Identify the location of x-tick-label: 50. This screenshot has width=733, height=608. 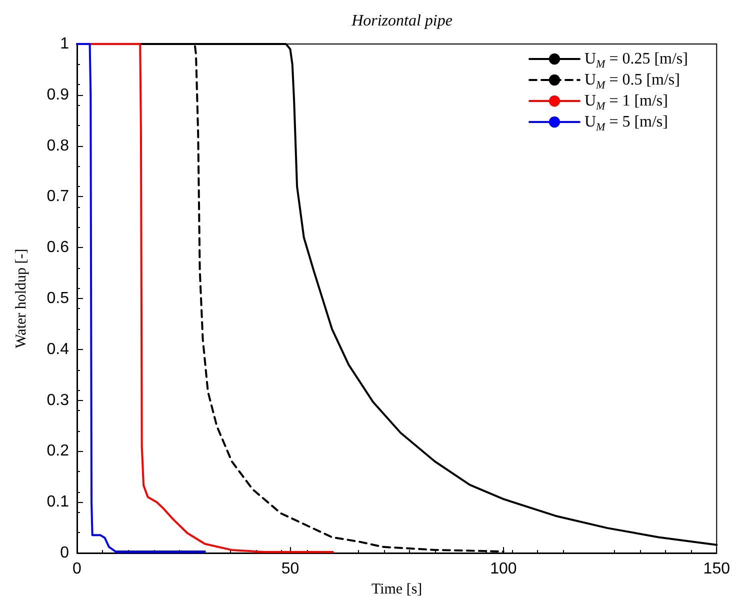
(290, 569).